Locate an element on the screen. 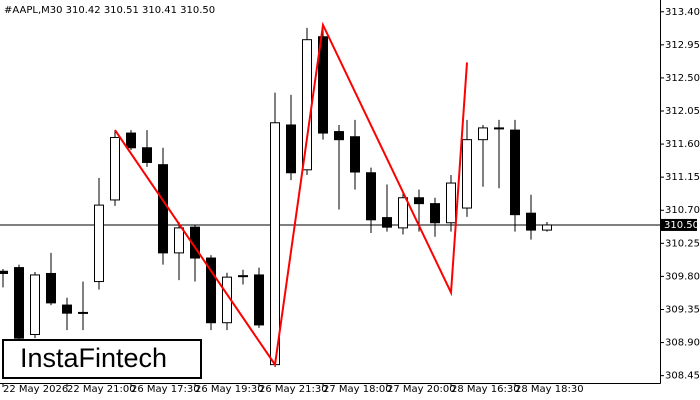  logo-box is located at coordinates (102, 359).